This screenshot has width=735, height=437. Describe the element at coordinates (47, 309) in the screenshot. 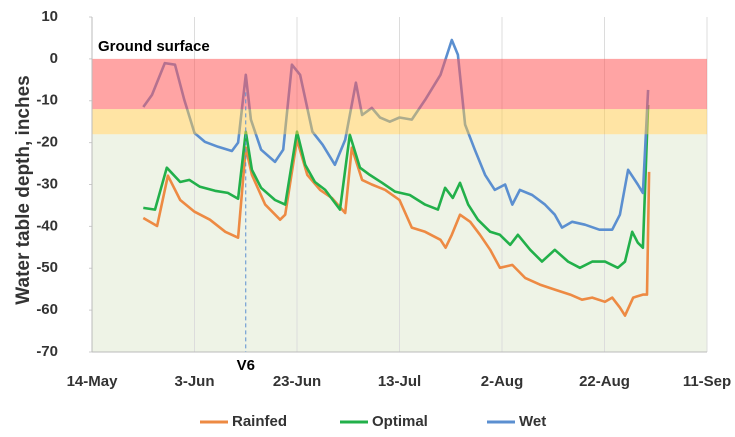

I see `y-tick-label: -60` at that location.